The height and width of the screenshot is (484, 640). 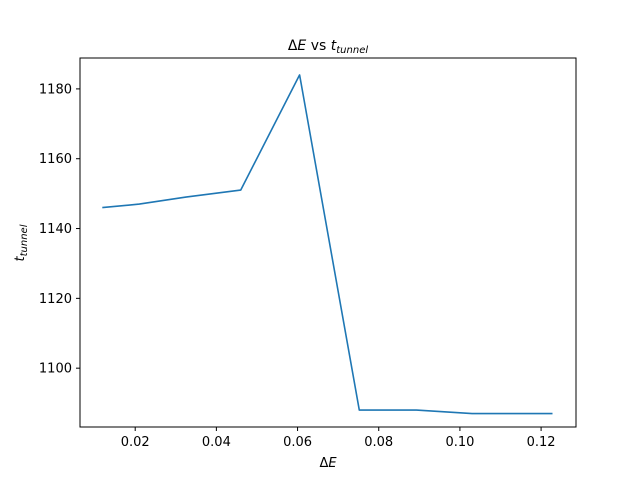 I want to click on y-axis-ticks: 1100 1120 1140 1160 1180, so click(x=59, y=229).